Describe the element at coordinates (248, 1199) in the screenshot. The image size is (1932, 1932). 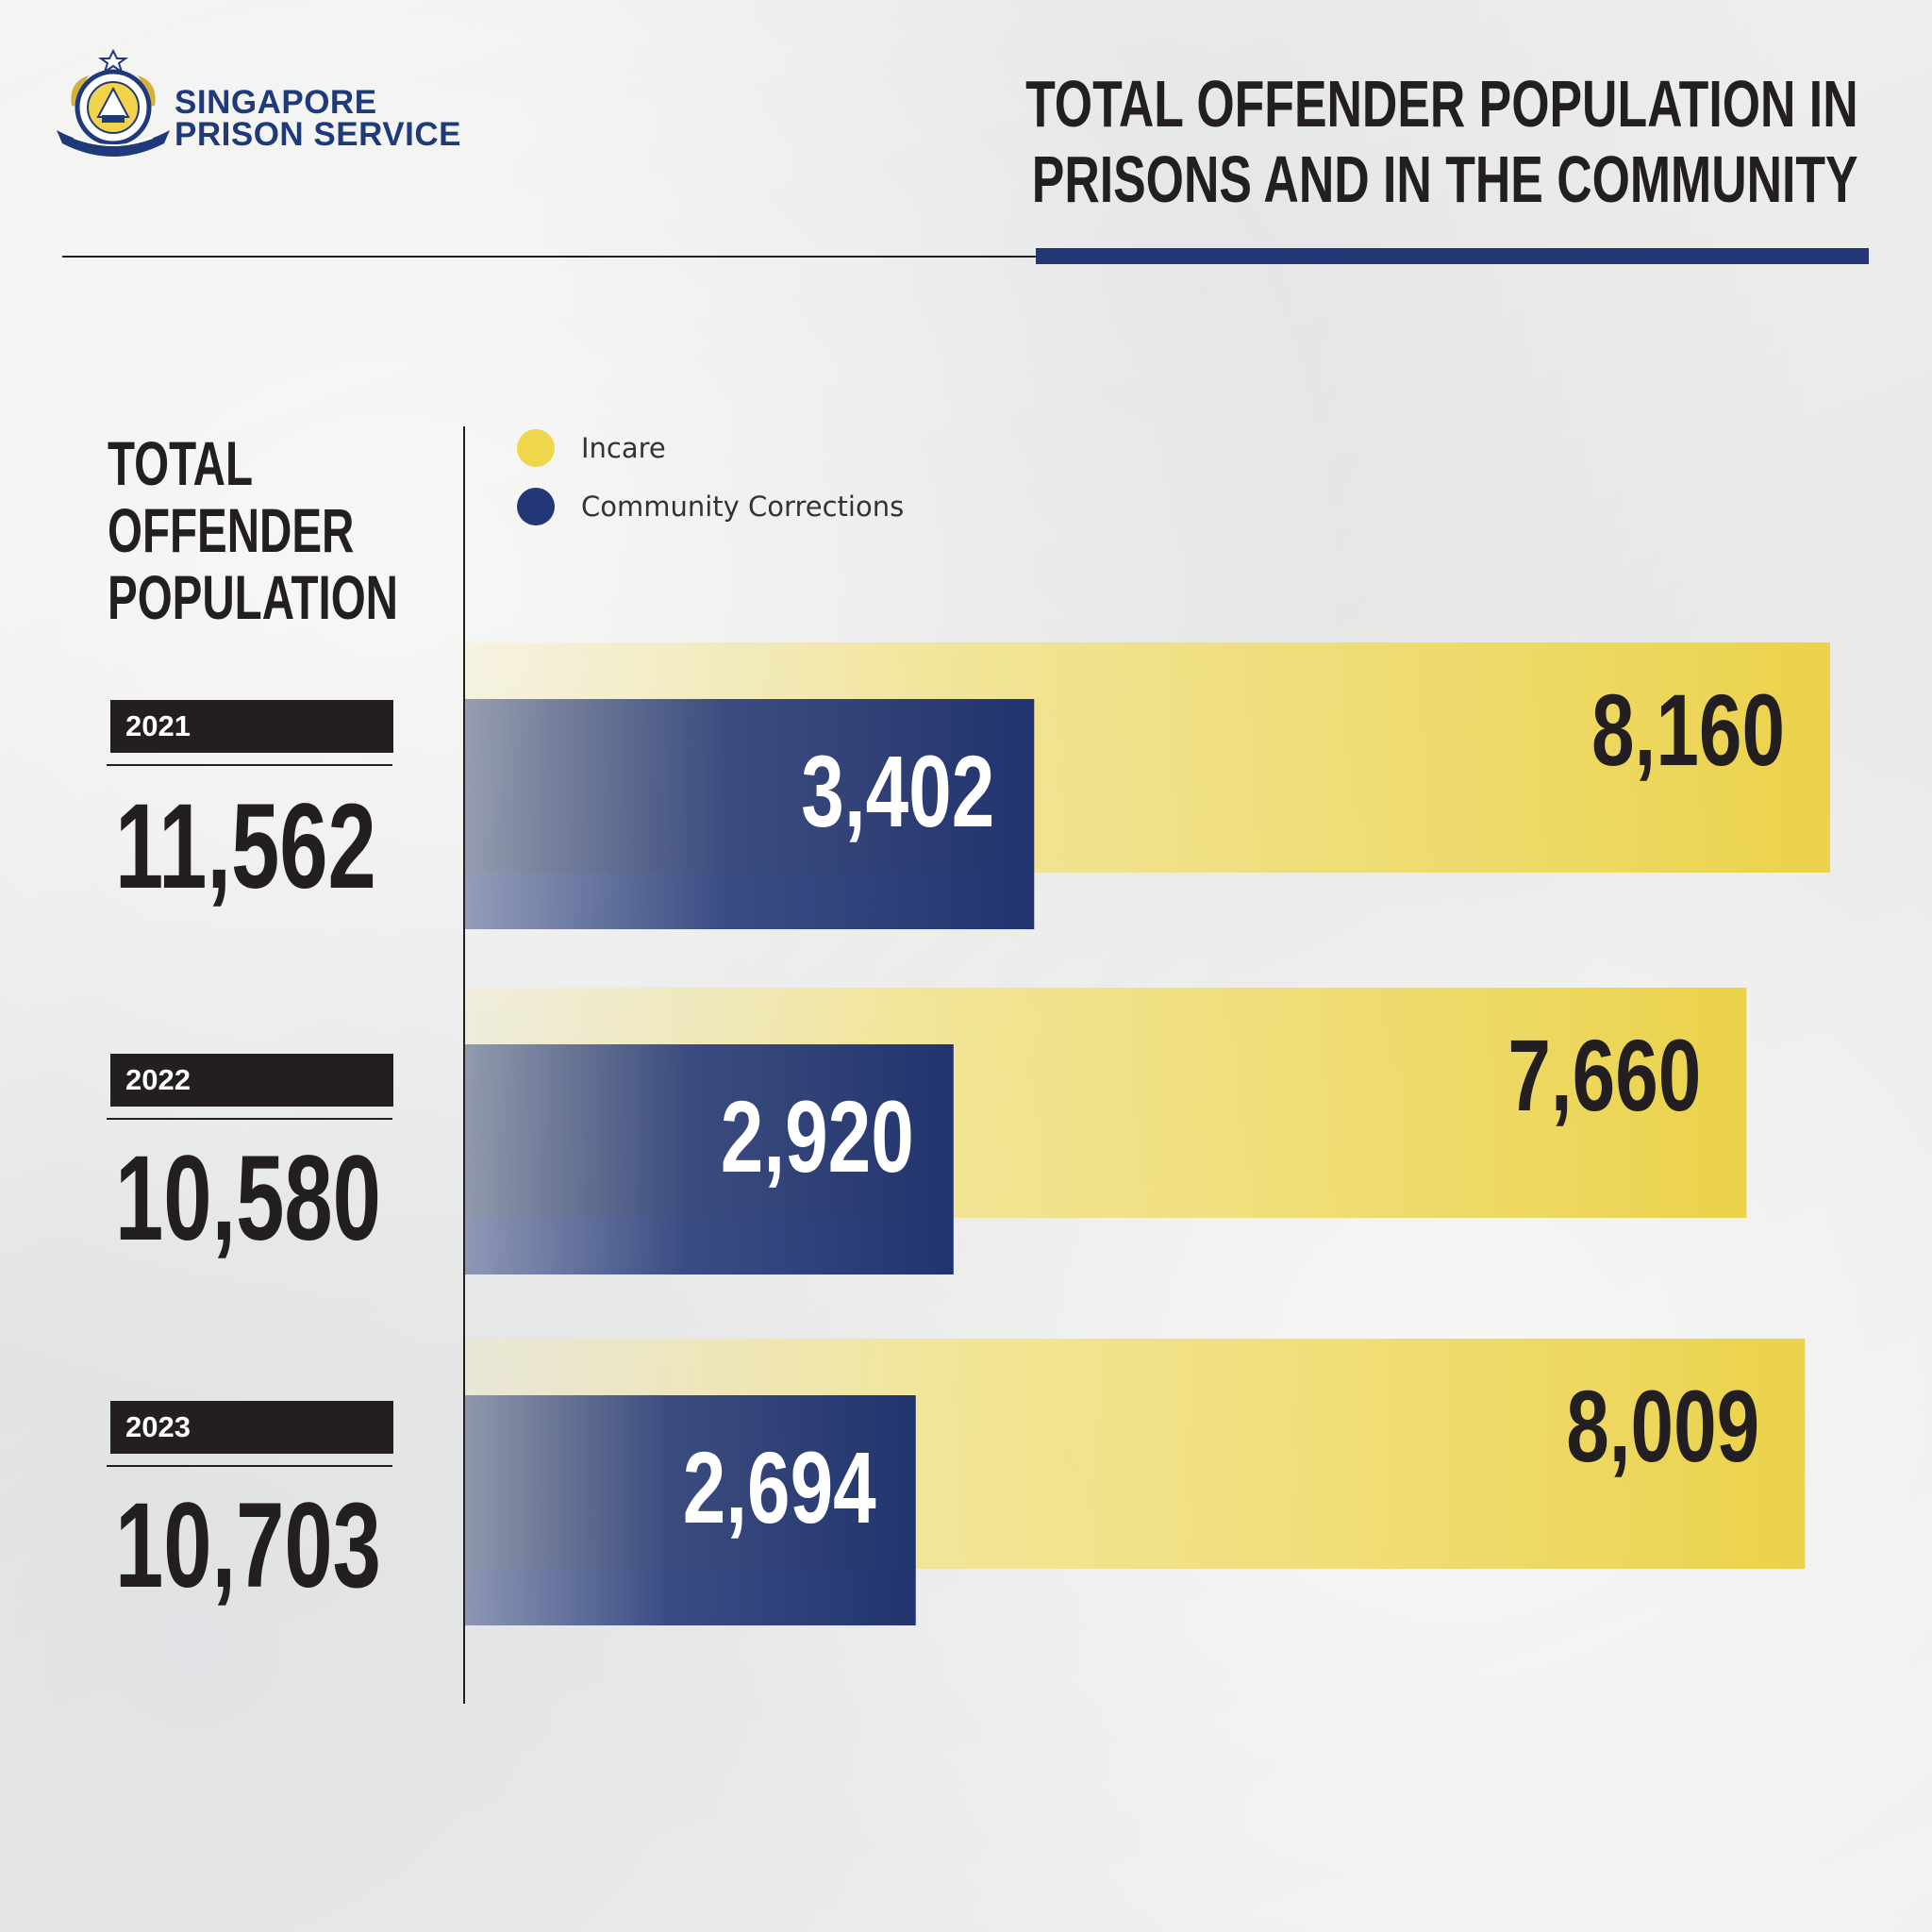
I see `year-total-2022: 10,580` at that location.